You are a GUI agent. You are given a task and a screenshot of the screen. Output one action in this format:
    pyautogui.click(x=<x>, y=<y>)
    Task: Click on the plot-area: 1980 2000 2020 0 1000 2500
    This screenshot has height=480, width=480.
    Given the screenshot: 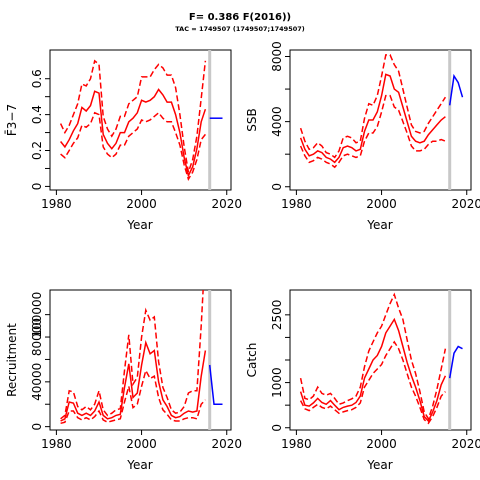 What is the action you would take?
    pyautogui.click(x=375, y=370)
    